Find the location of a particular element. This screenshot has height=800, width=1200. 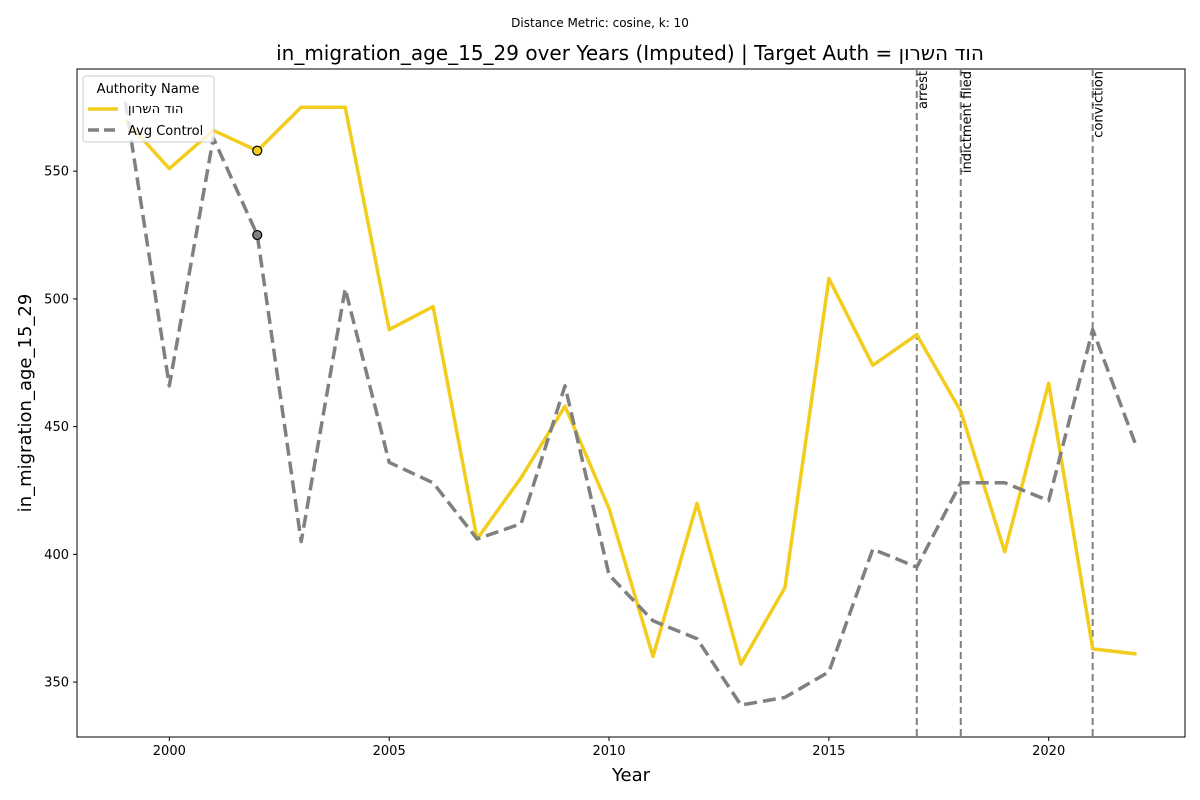

x-tick-label: 2005 is located at coordinates (389, 751).